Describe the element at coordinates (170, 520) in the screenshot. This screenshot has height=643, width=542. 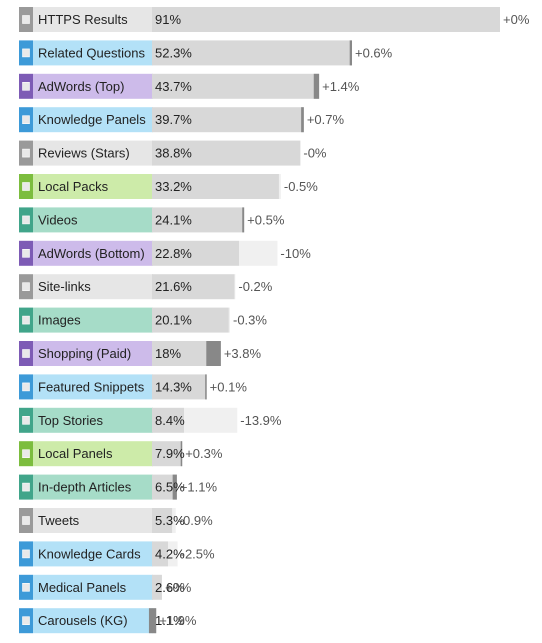
I see `value-label: 5.3%` at that location.